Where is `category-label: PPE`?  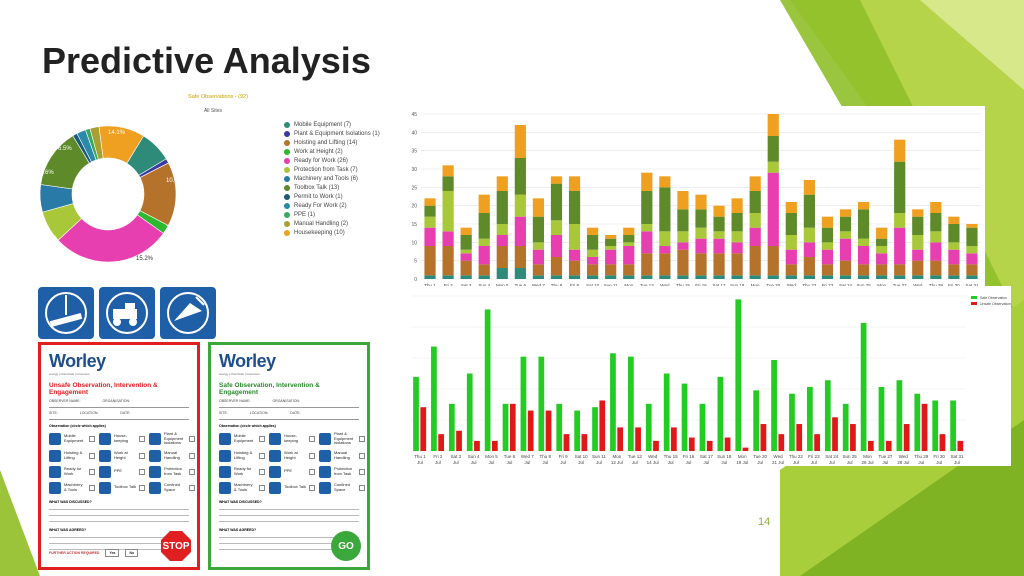
category-label: PPE is located at coordinates (288, 471).